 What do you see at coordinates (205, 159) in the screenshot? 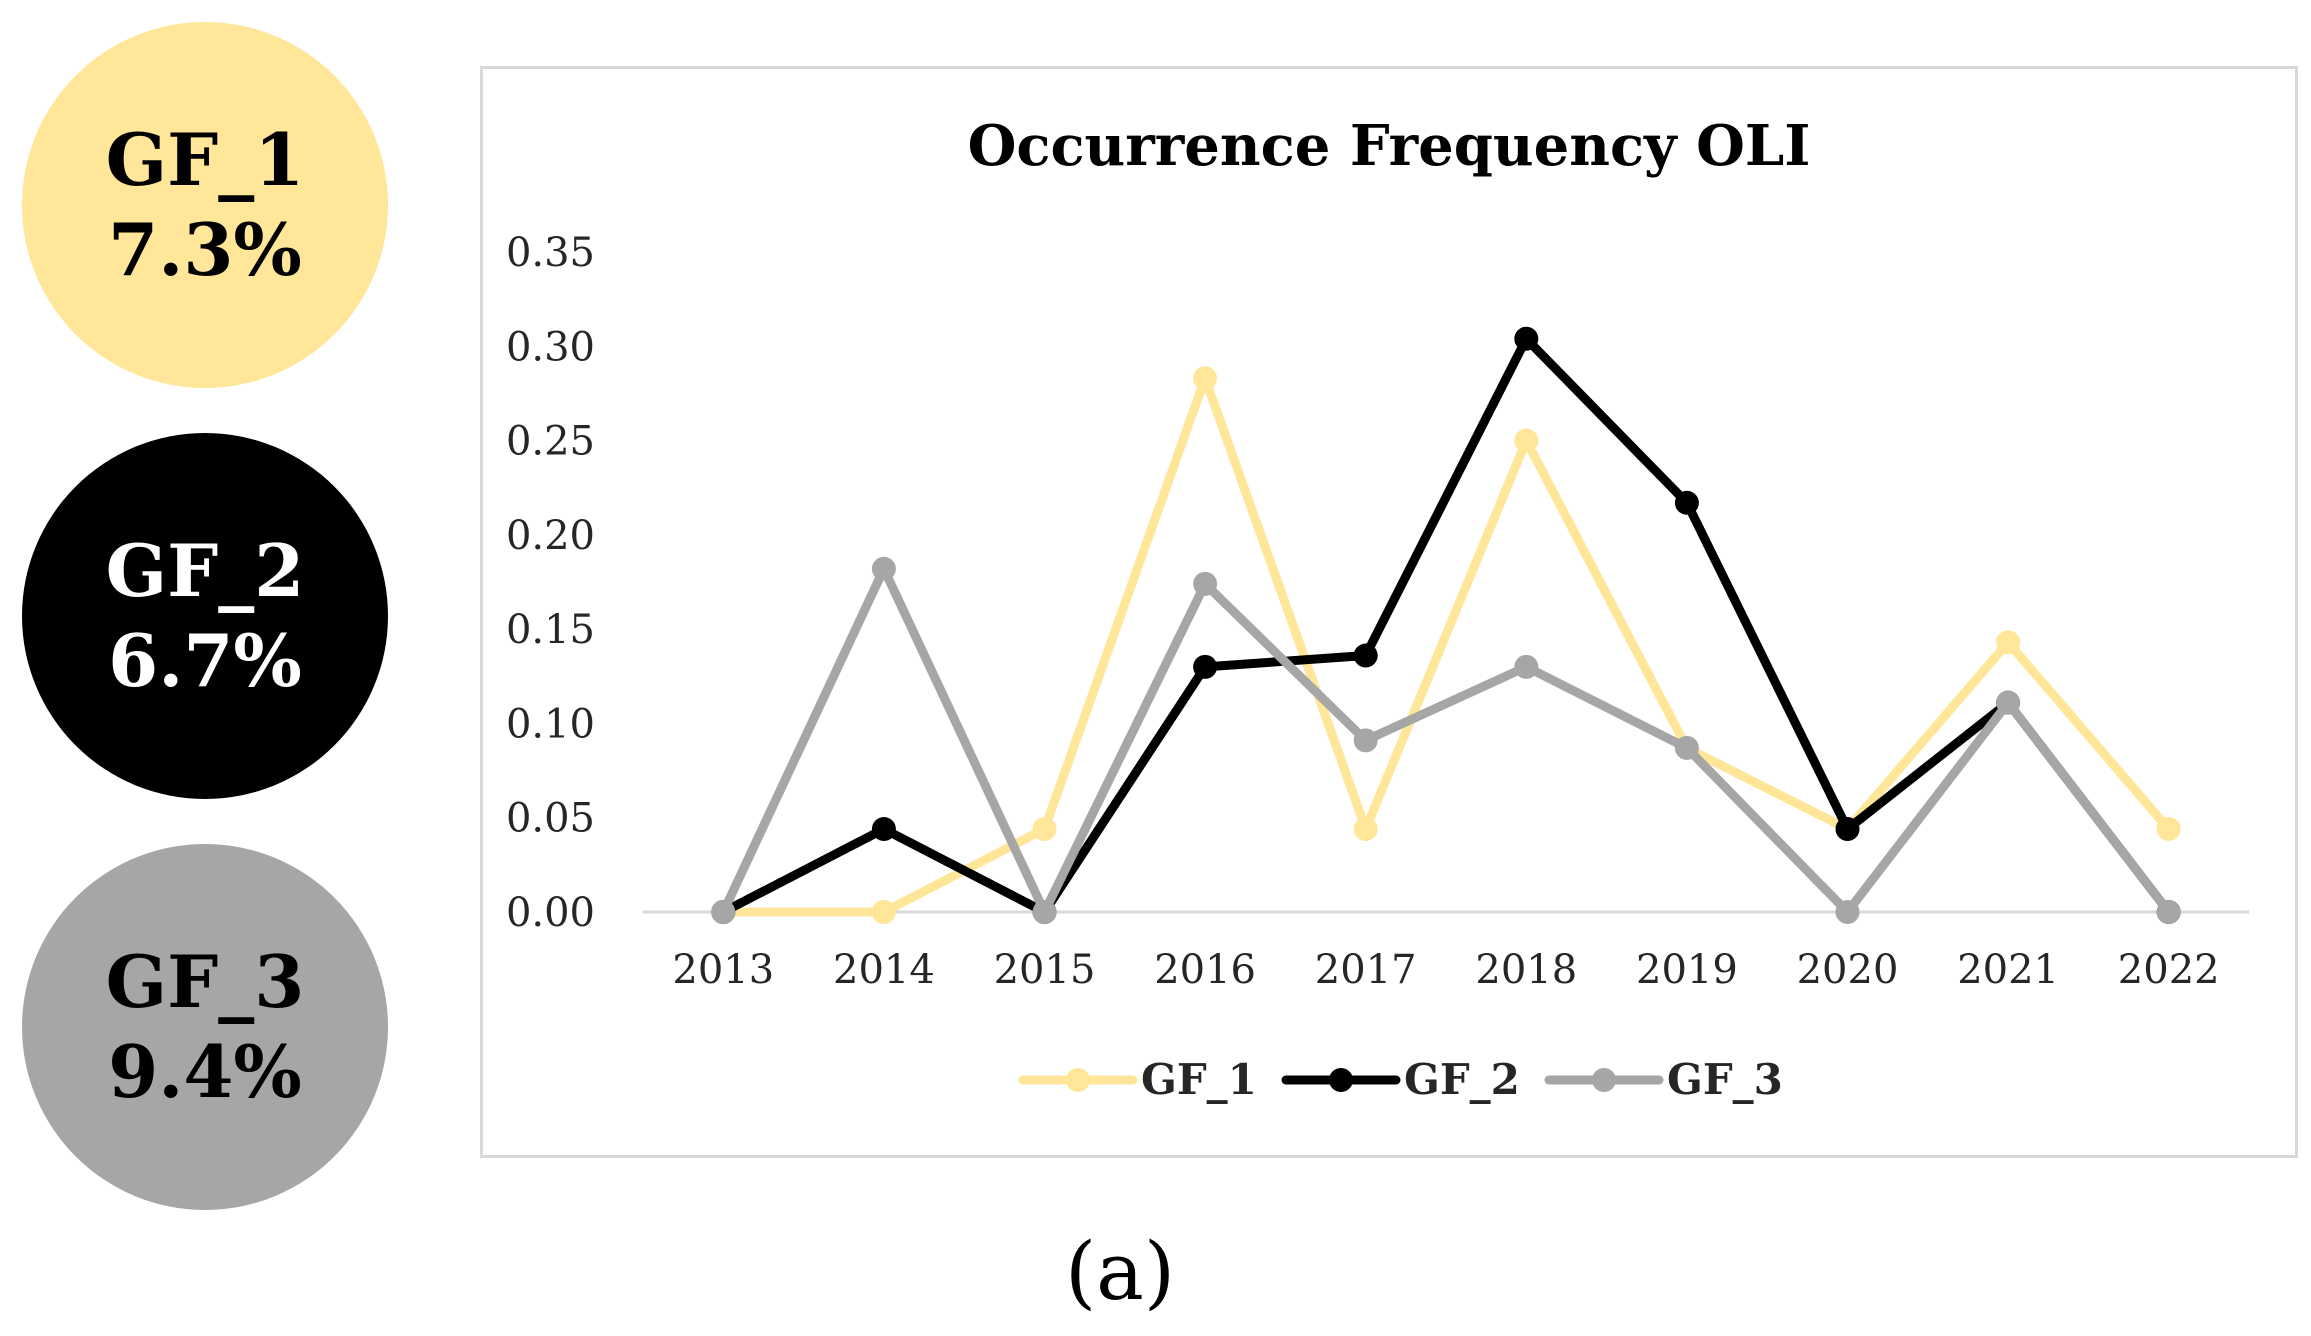
I see `badge-gf1-name: GF_1` at bounding box center [205, 159].